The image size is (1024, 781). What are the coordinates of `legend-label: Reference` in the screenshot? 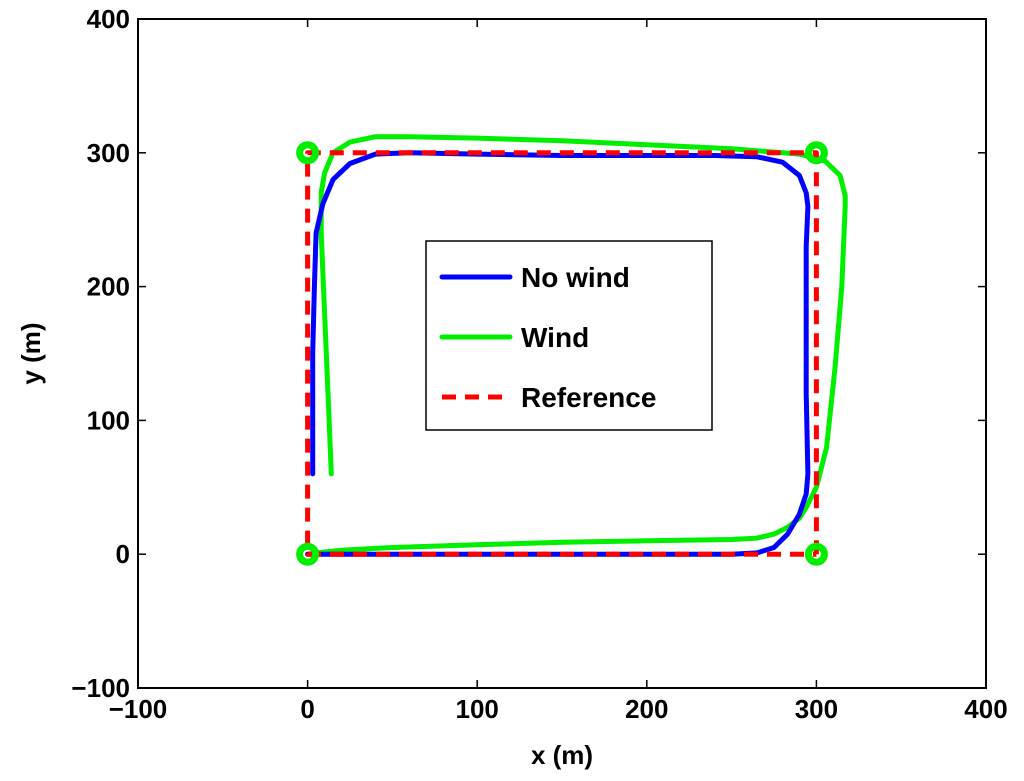 It's located at (588, 397).